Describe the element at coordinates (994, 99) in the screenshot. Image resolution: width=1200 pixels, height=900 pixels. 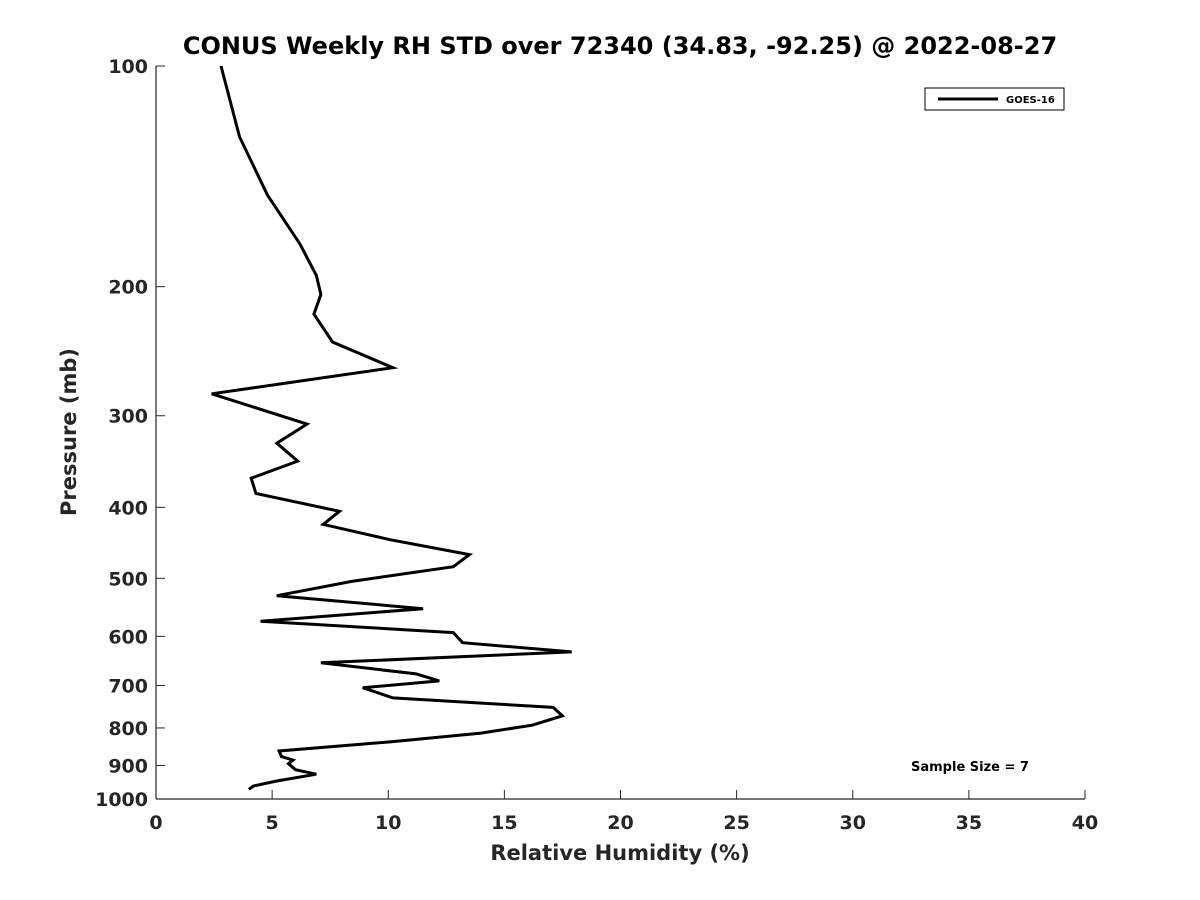
I see `legend: GOES-16` at that location.